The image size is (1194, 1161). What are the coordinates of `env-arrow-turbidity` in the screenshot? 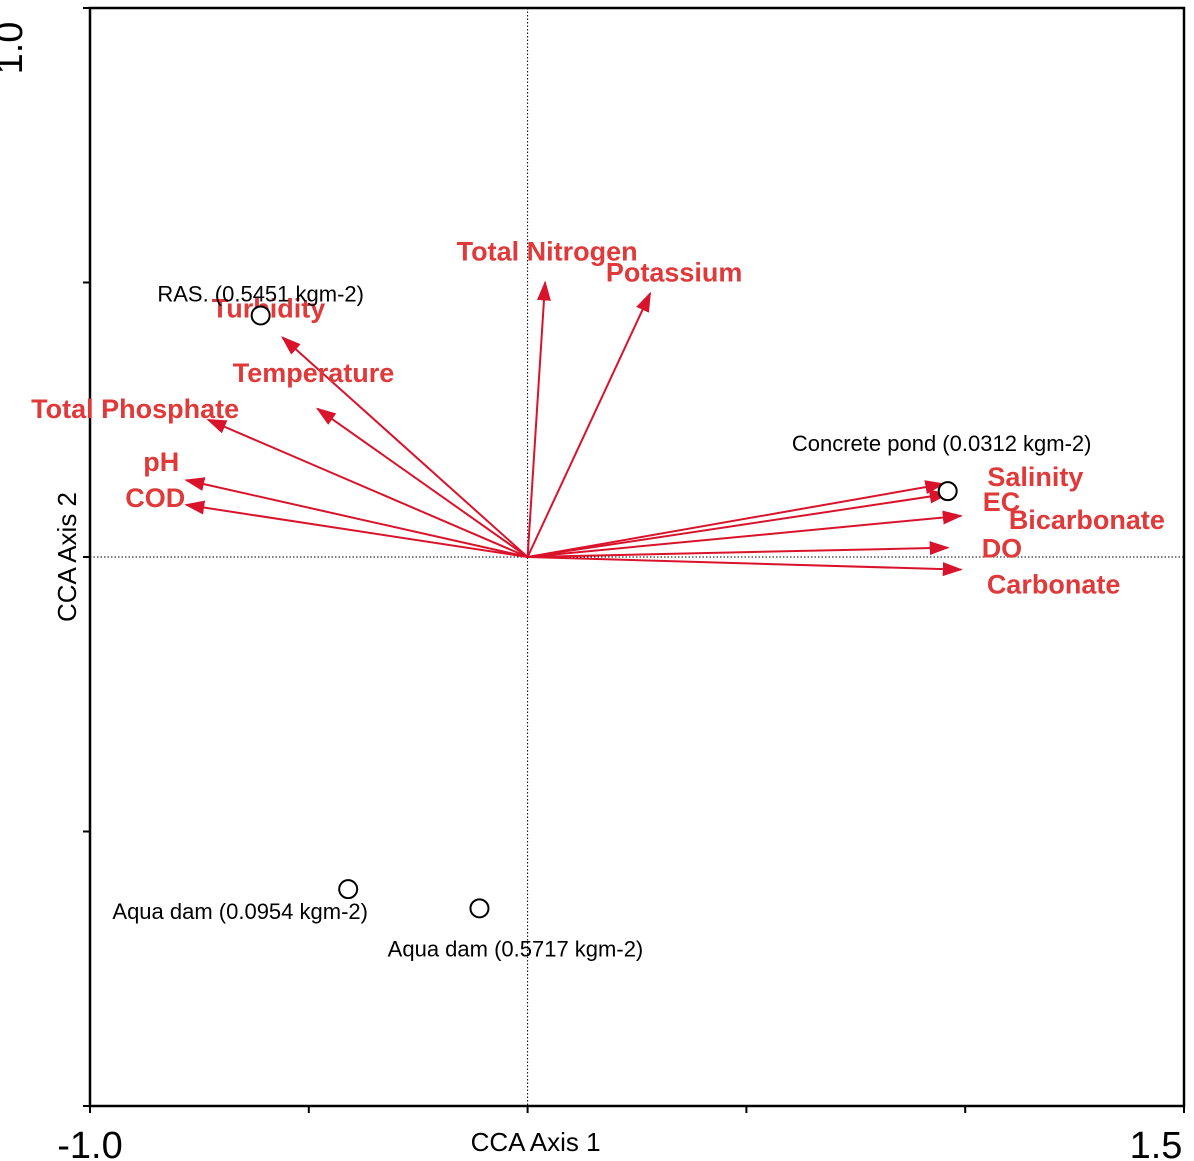 It's located at (405, 447).